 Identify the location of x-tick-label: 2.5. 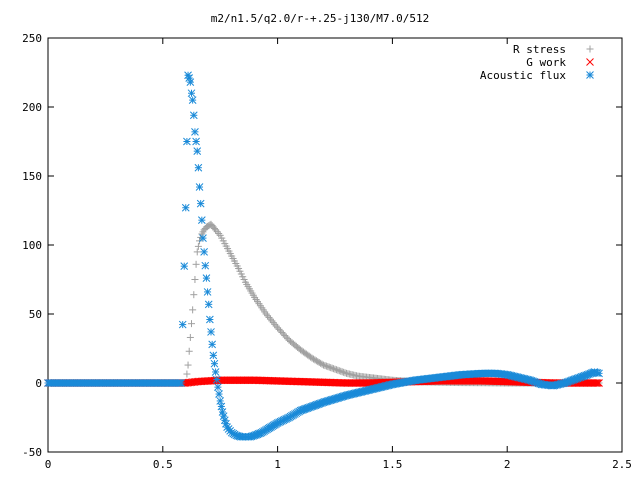
(622, 464).